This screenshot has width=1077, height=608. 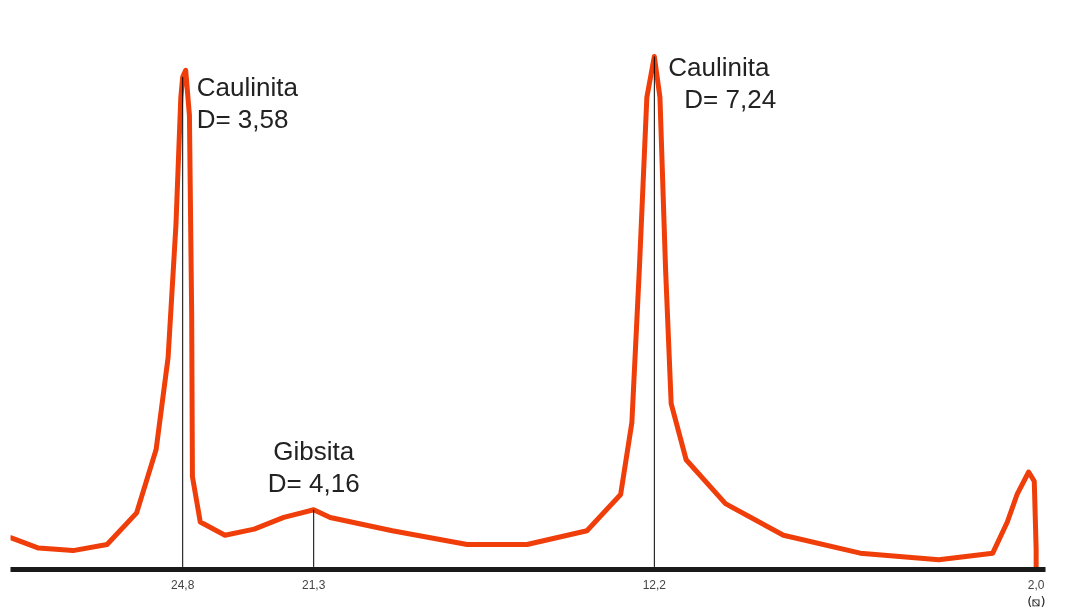 What do you see at coordinates (183, 584) in the screenshot?
I see `x-tick-label: 24,8` at bounding box center [183, 584].